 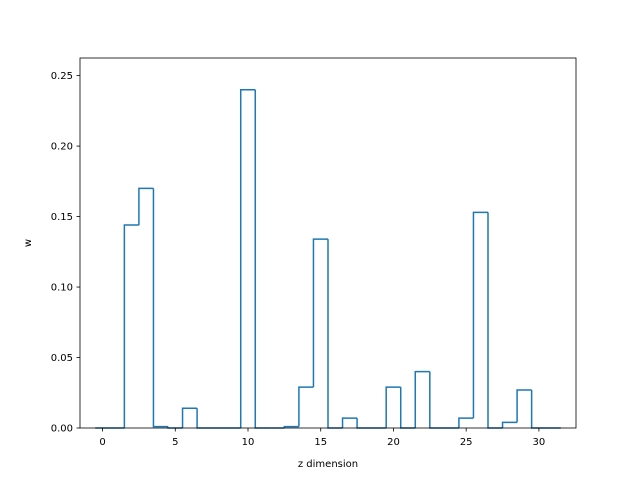 What do you see at coordinates (62, 288) in the screenshot?
I see `y-tick-label: 0.10` at bounding box center [62, 288].